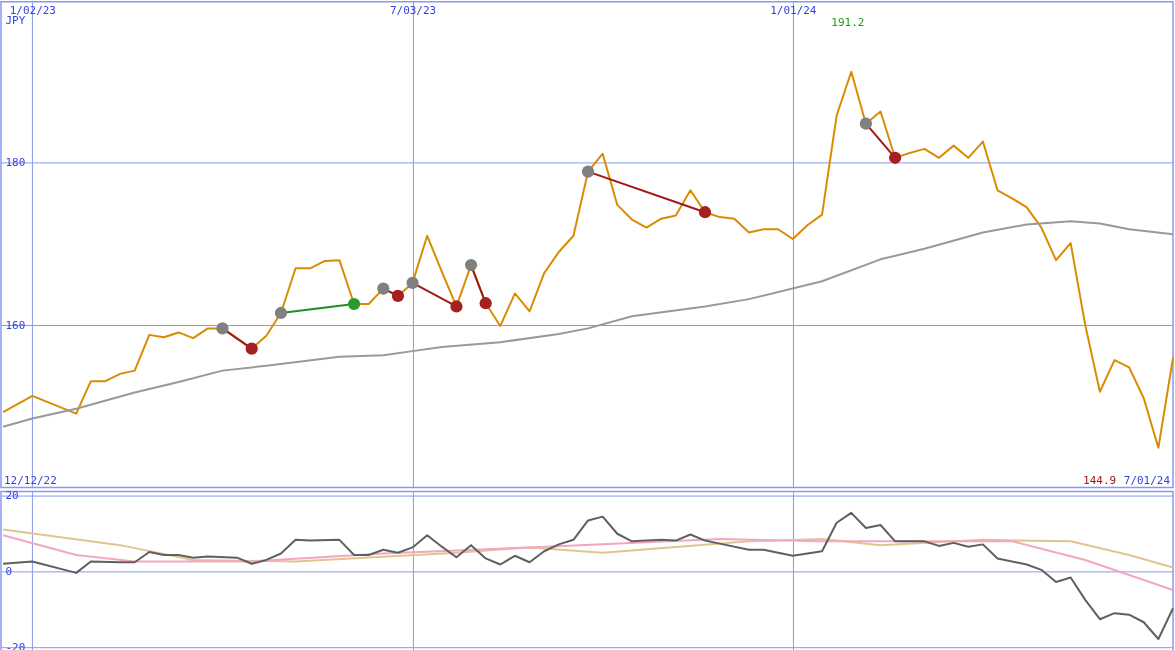 The image size is (1175, 650). What do you see at coordinates (15, 645) in the screenshot?
I see `y-tick-label: -20` at bounding box center [15, 645].